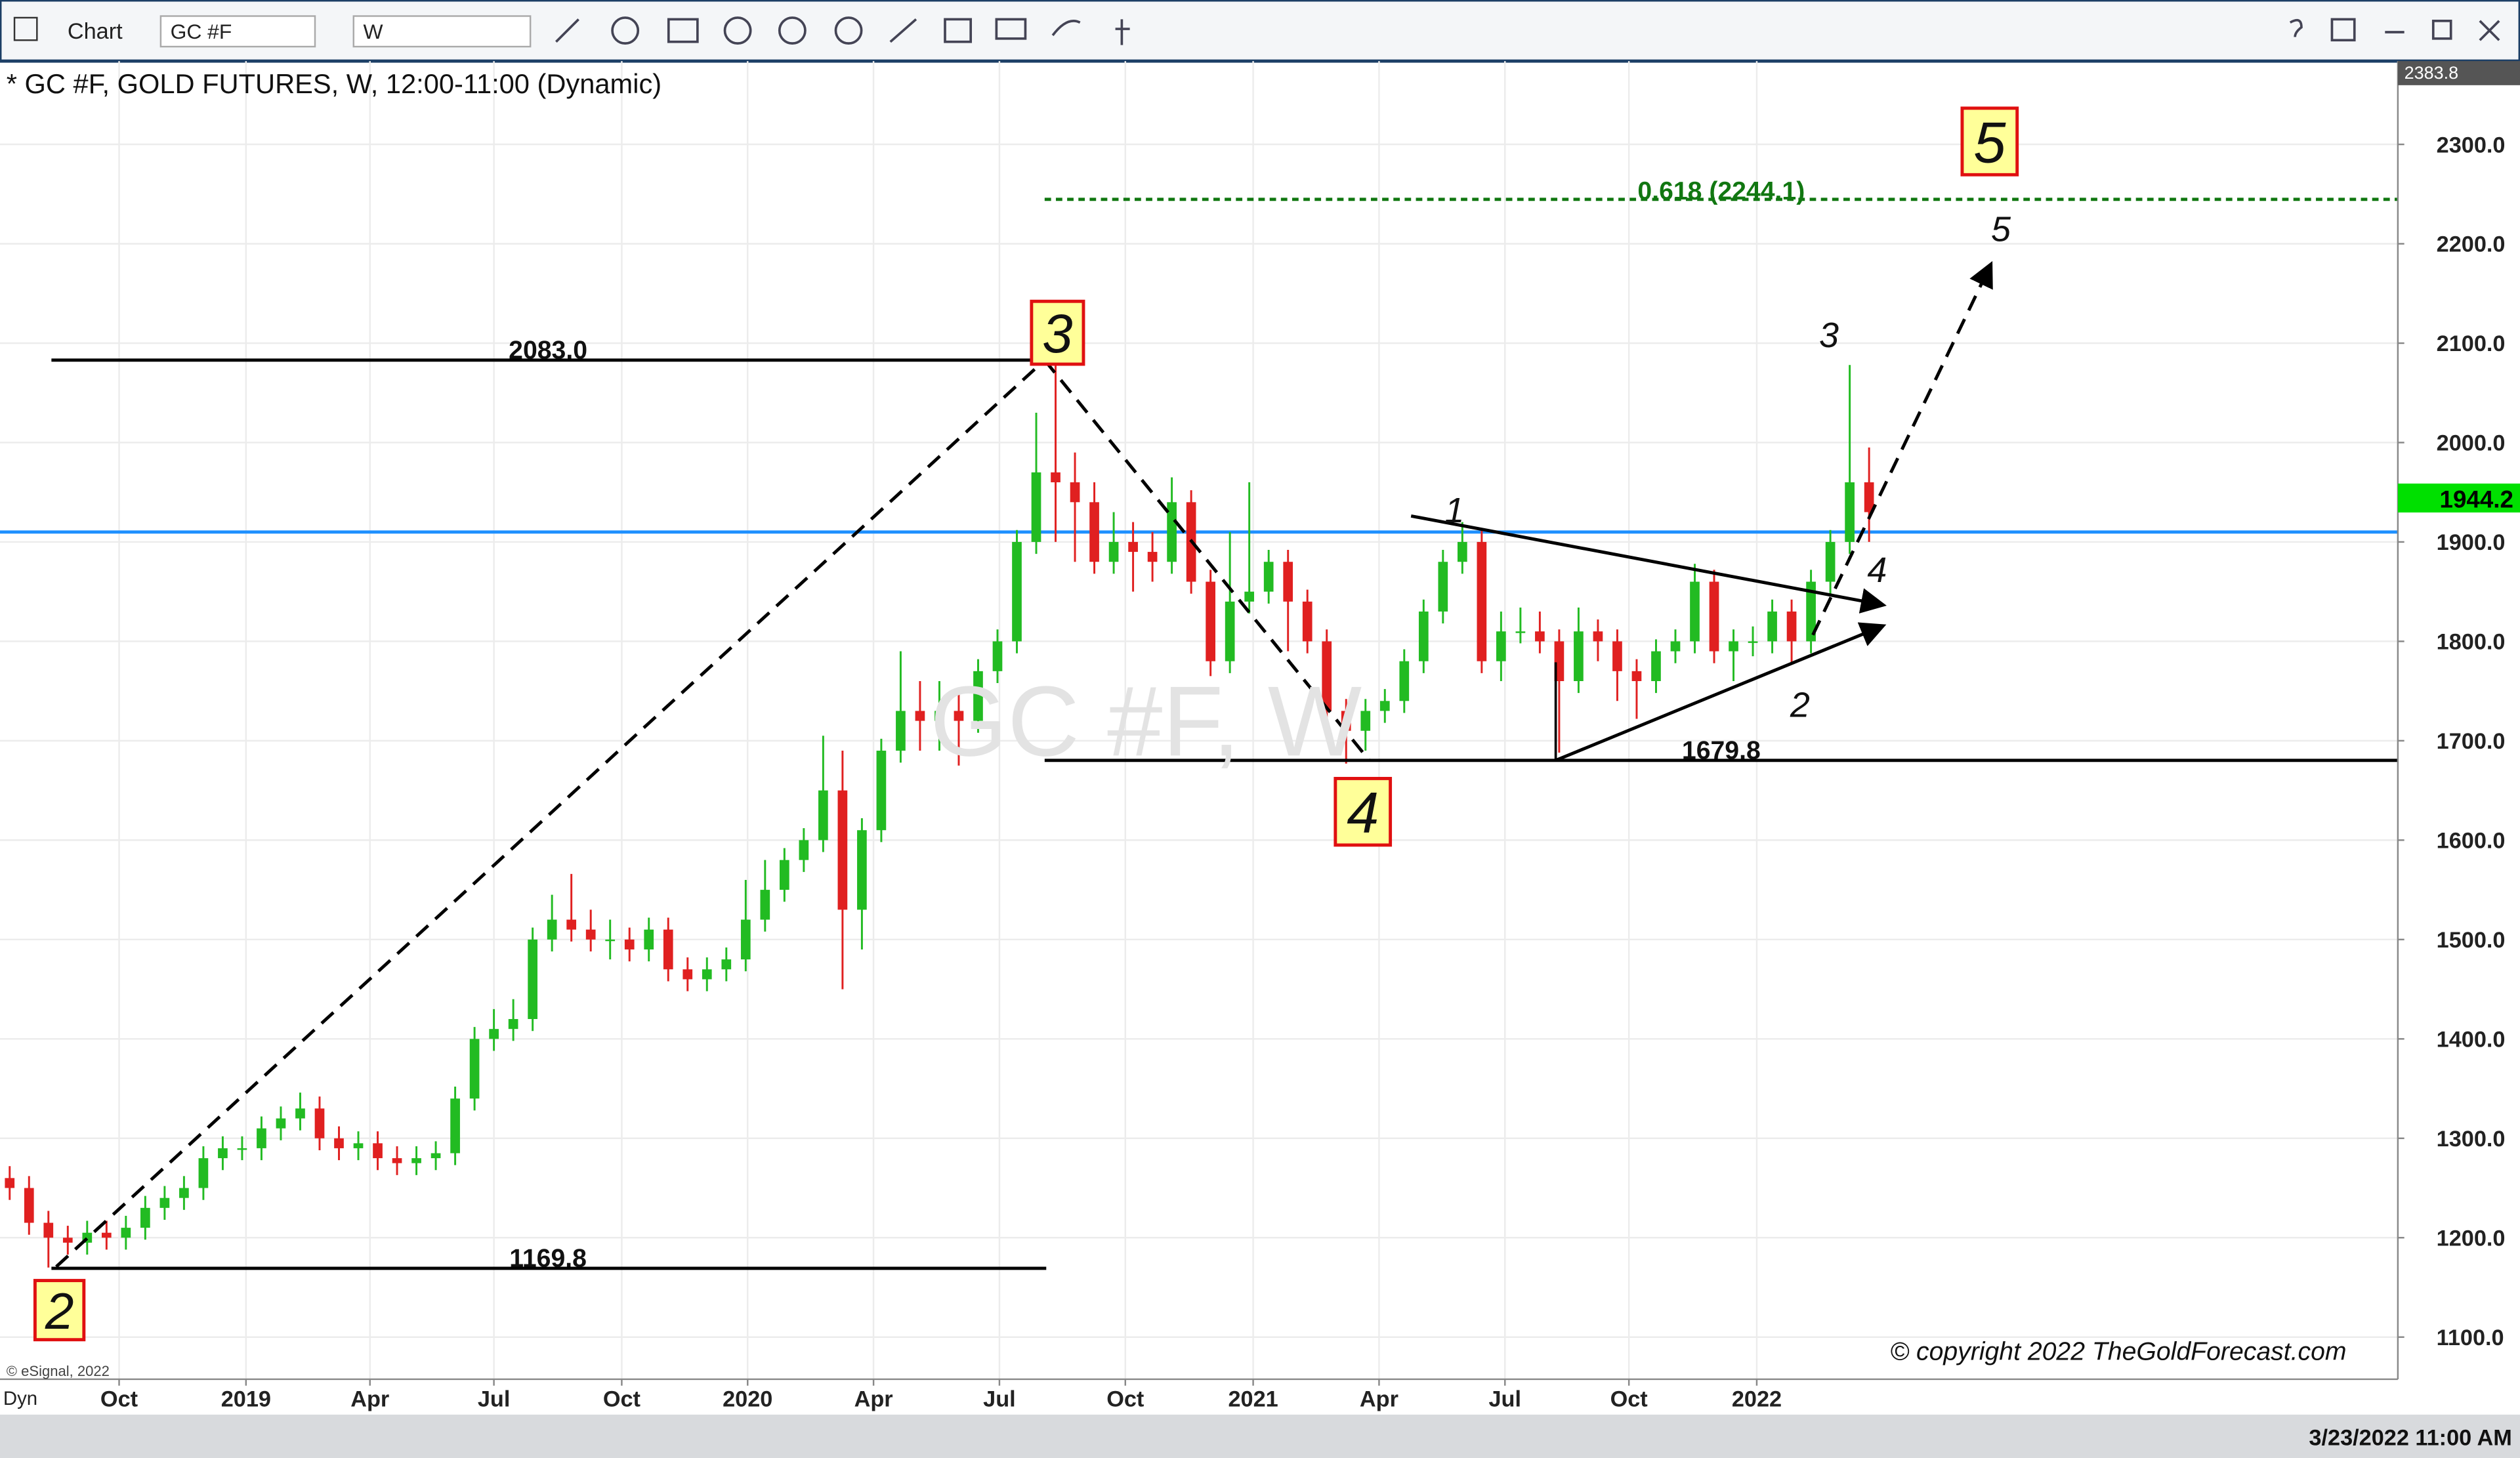 The image size is (2520, 1458). Describe the element at coordinates (442, 31) in the screenshot. I see `interval-box` at that location.